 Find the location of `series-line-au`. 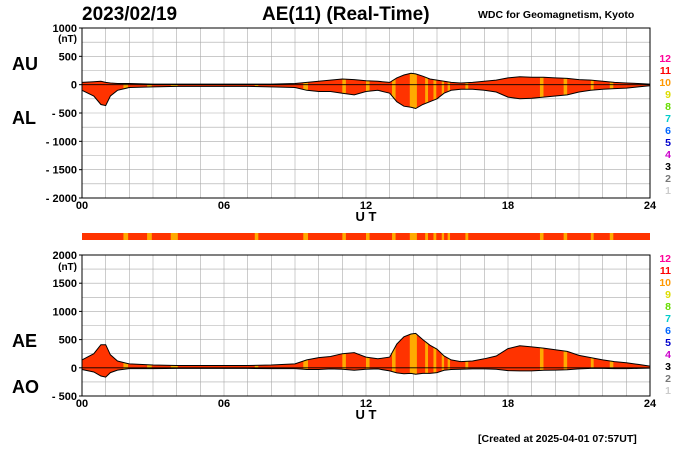

series-line-au is located at coordinates (366, 78).